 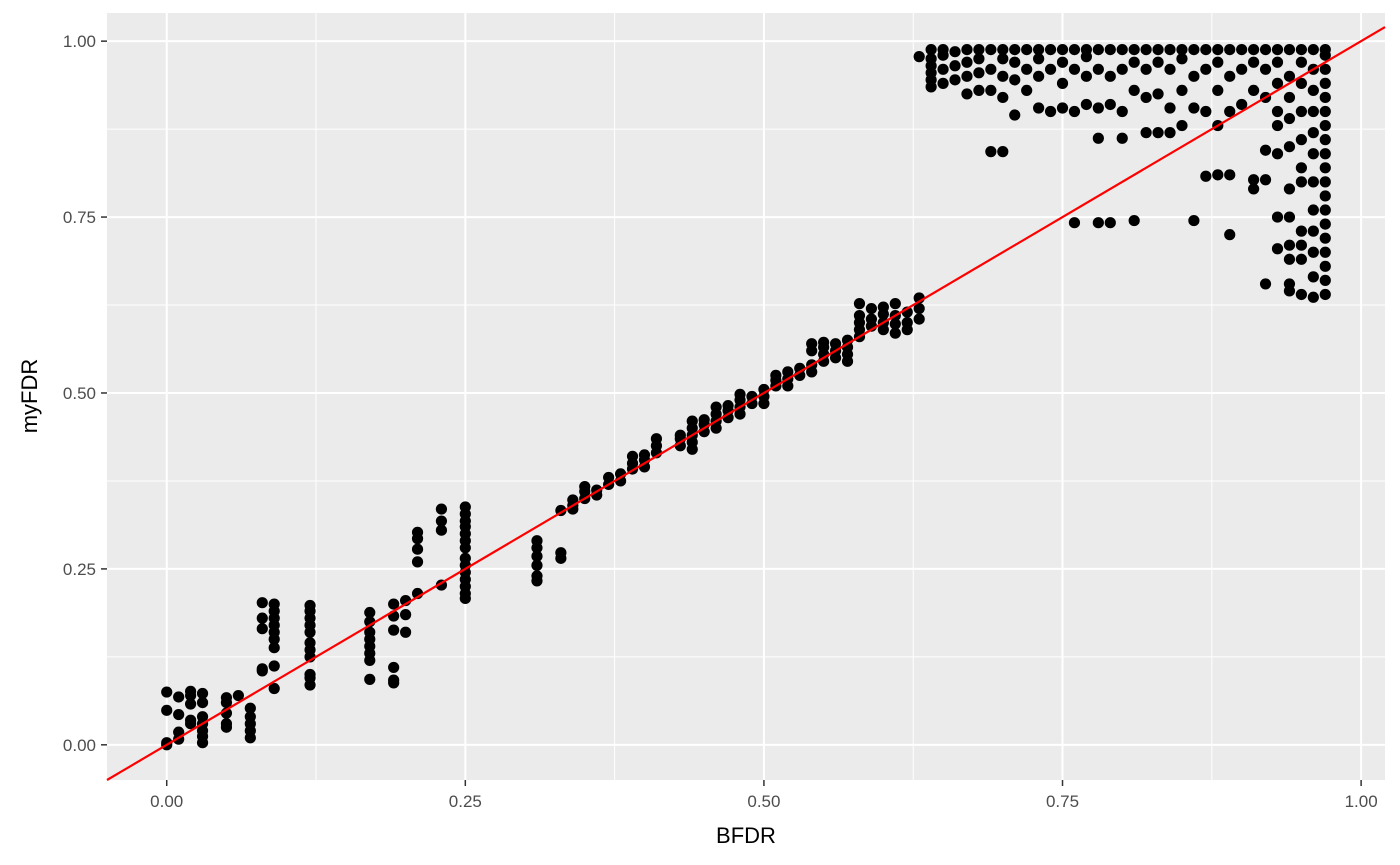 What do you see at coordinates (166, 801) in the screenshot?
I see `x-tick-label: 0.00` at bounding box center [166, 801].